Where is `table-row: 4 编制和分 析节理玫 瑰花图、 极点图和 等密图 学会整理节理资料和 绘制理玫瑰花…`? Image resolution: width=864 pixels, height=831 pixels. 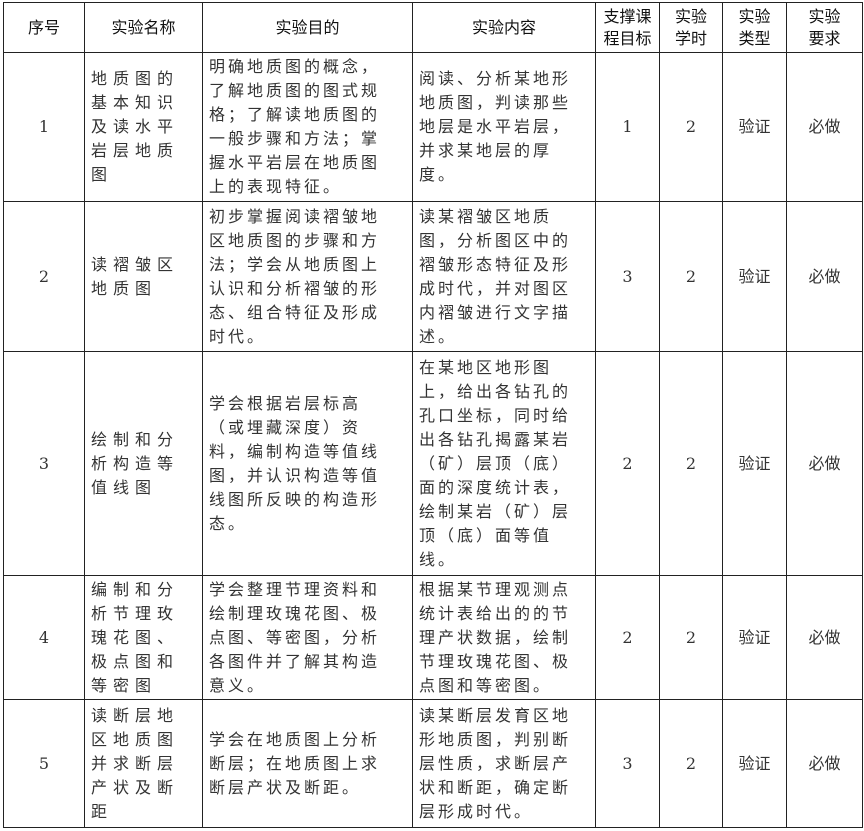 table-row: 4 编制和分 析节理玫 瑰花图、 极点图和 等密图 学会整理节理资料和 绘制理玫瑰花… is located at coordinates (433, 637).